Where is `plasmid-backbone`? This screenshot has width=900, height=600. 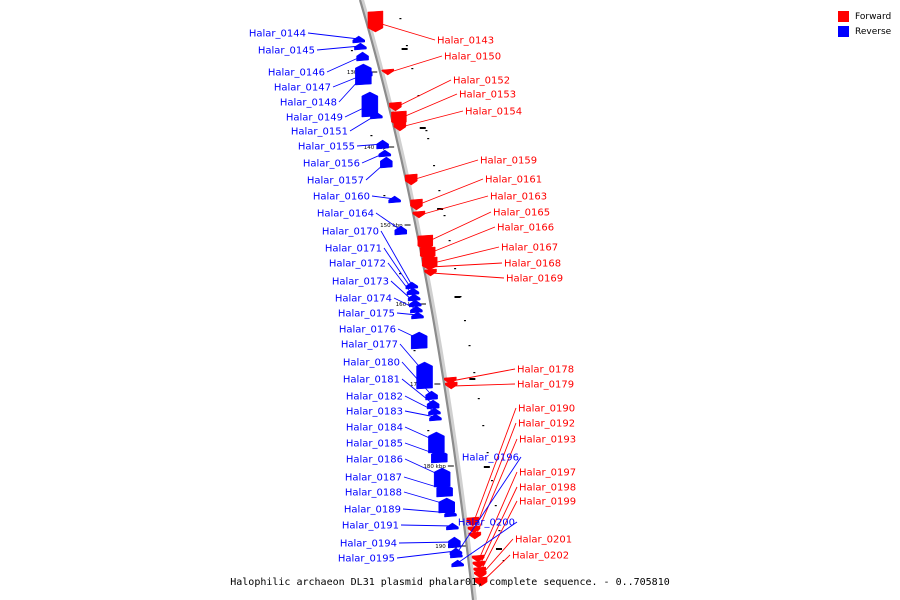 plasmid-backbone is located at coordinates (416, 300).